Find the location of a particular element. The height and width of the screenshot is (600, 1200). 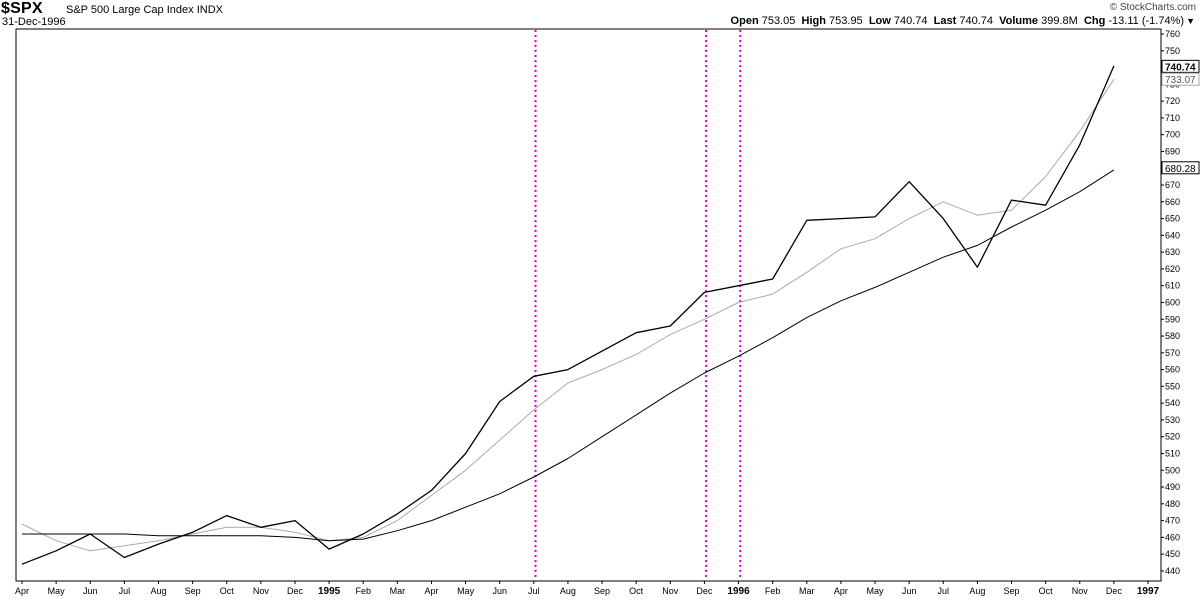

y-tick-label: 550 is located at coordinates (1172, 386).